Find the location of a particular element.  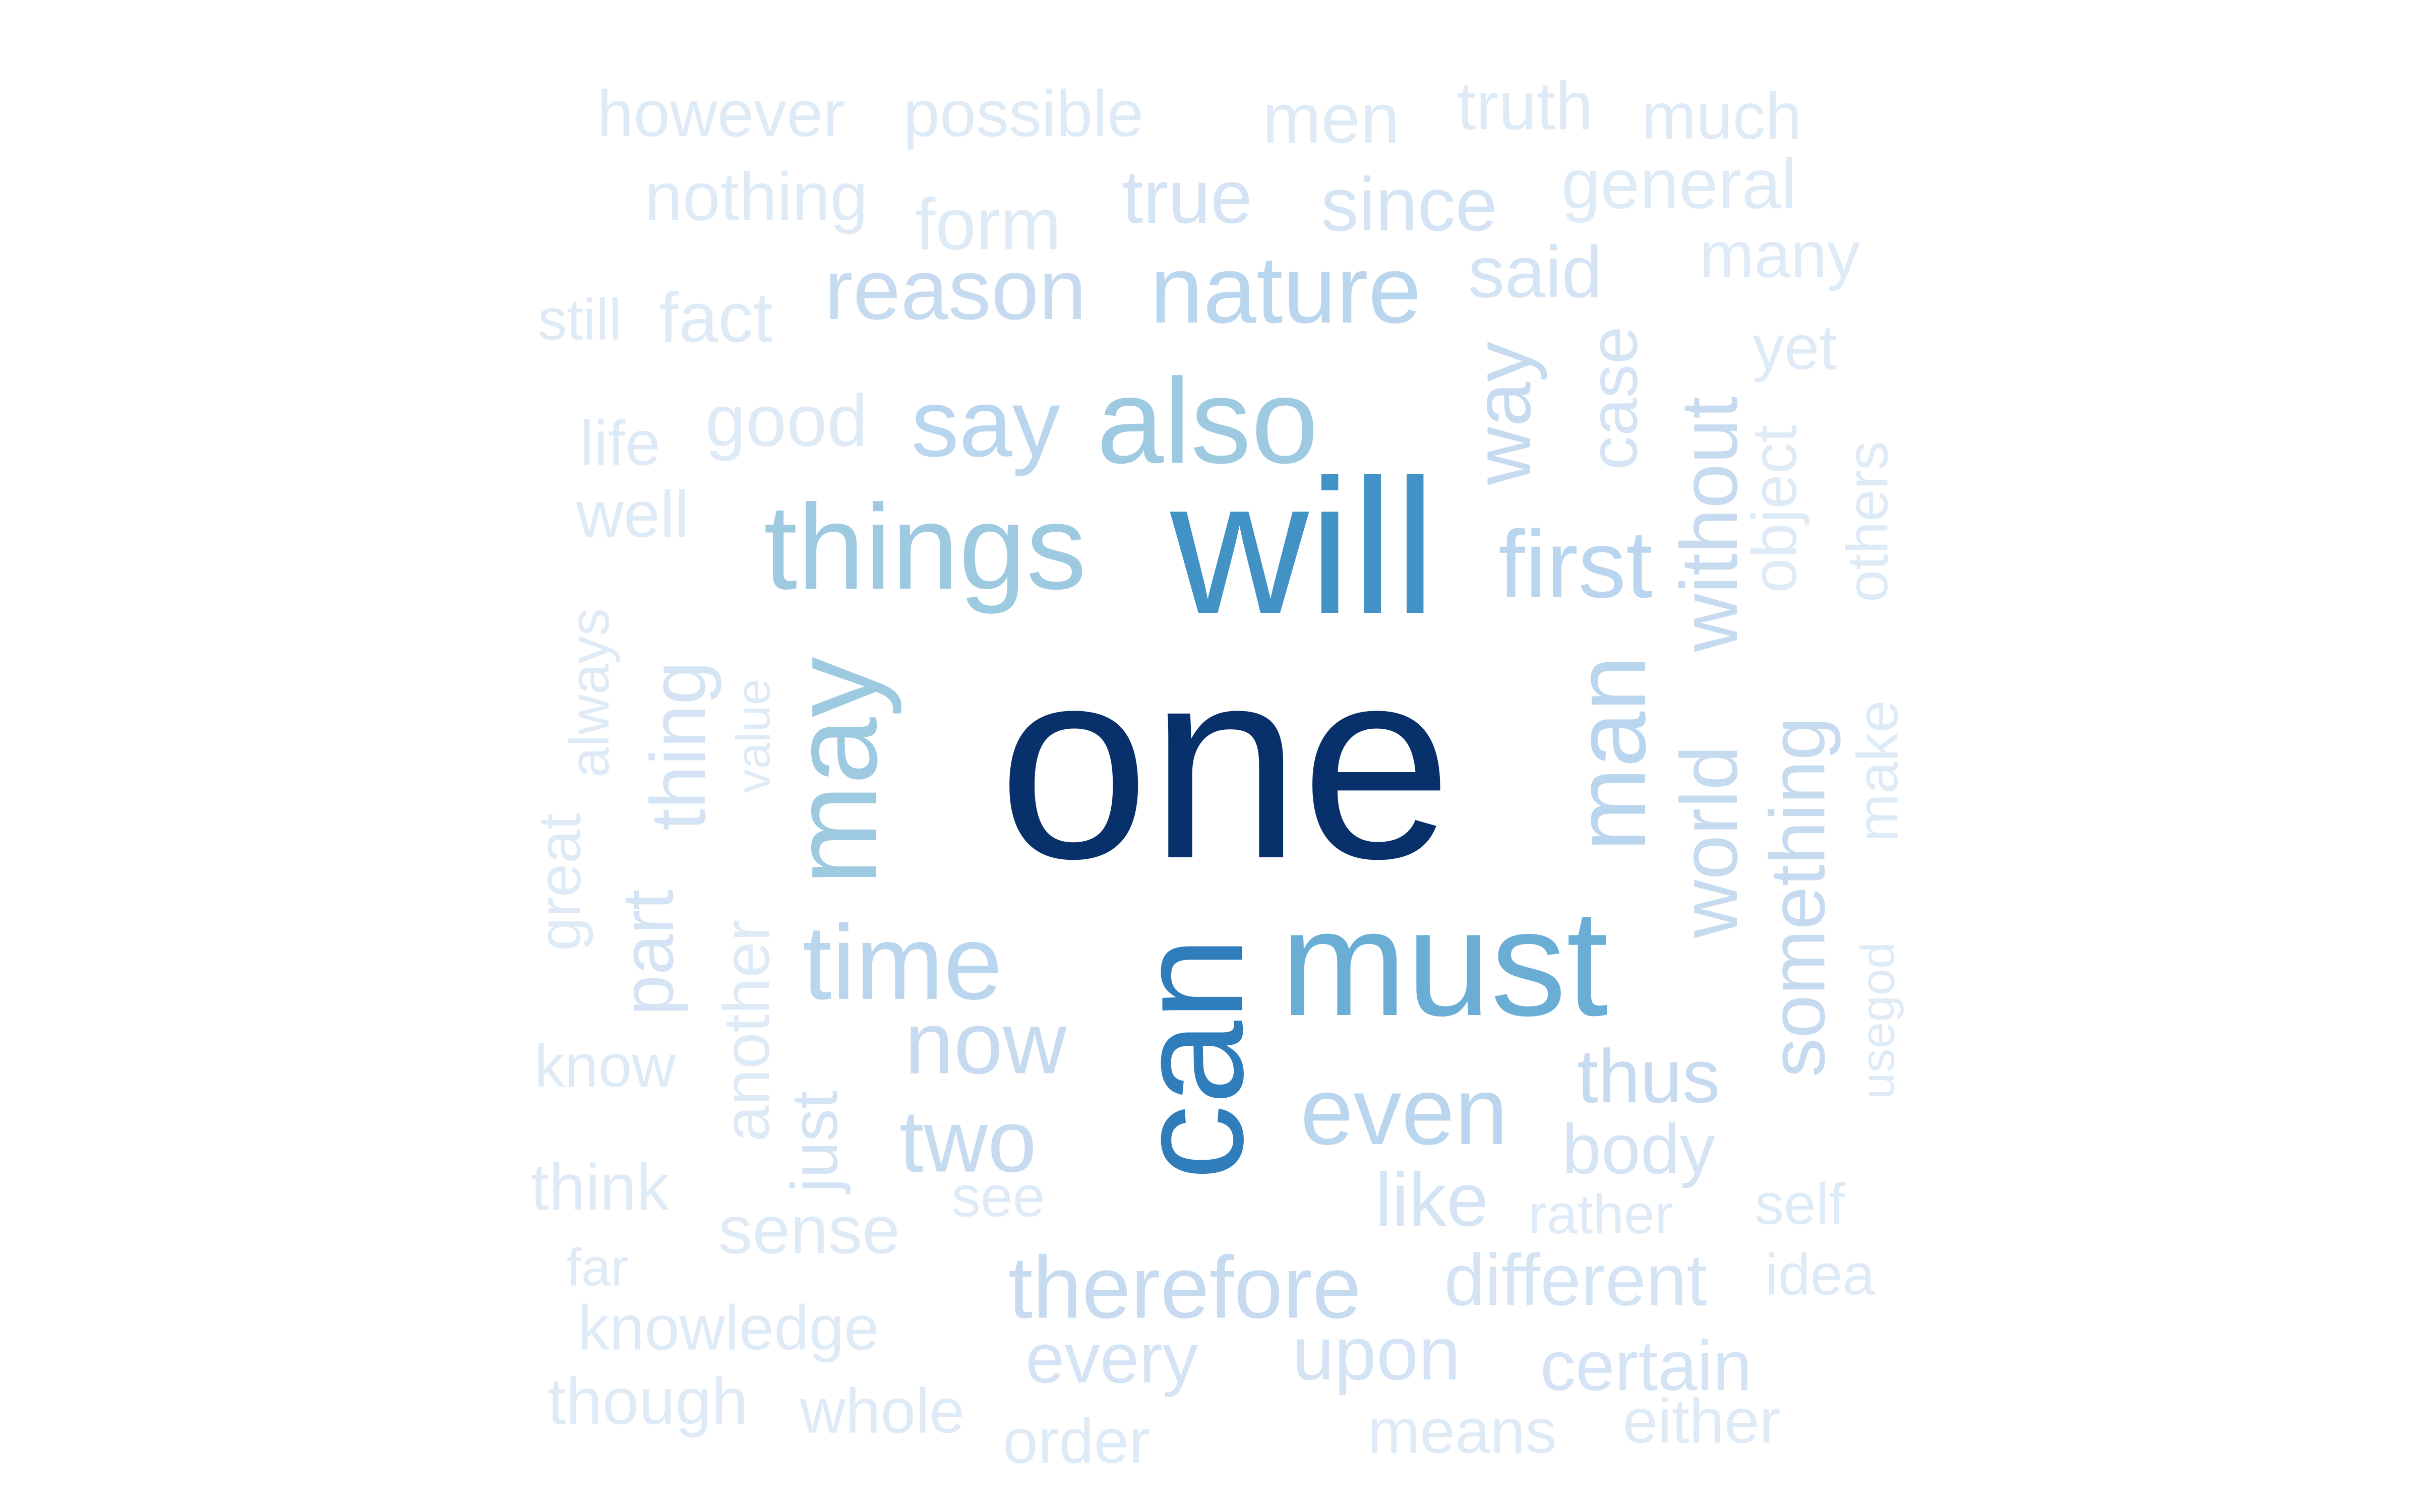

word-man: man is located at coordinates (1610, 754).